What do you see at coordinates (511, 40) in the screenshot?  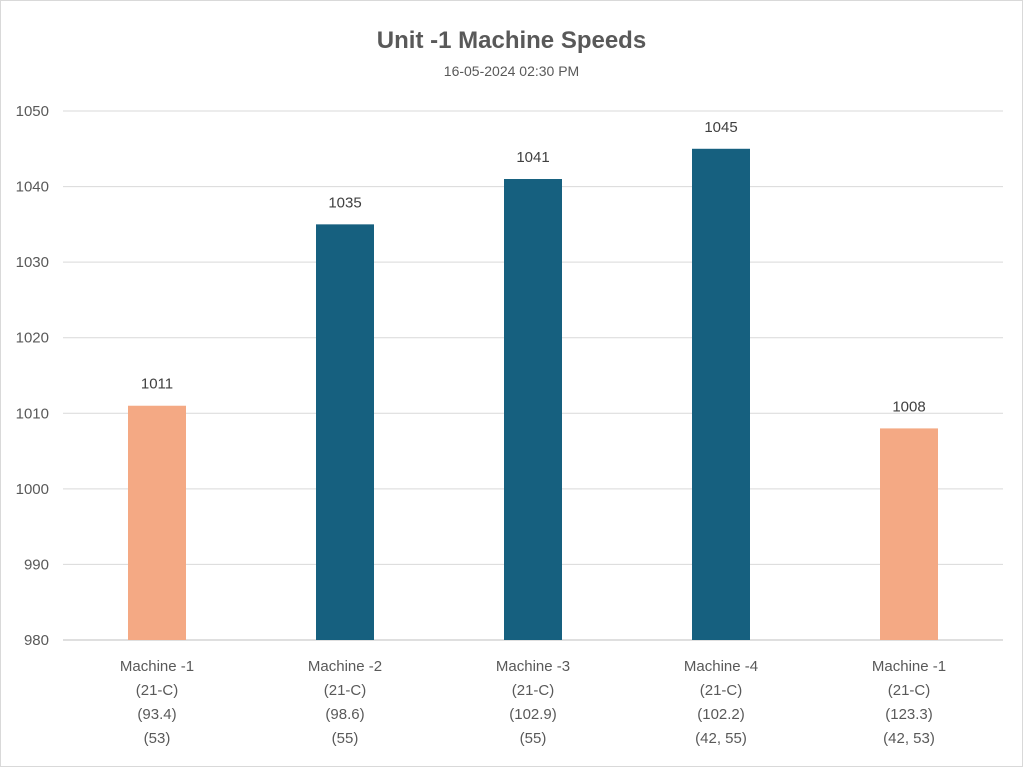 I see `chart-title: Unit -1 Machine Speeds` at bounding box center [511, 40].